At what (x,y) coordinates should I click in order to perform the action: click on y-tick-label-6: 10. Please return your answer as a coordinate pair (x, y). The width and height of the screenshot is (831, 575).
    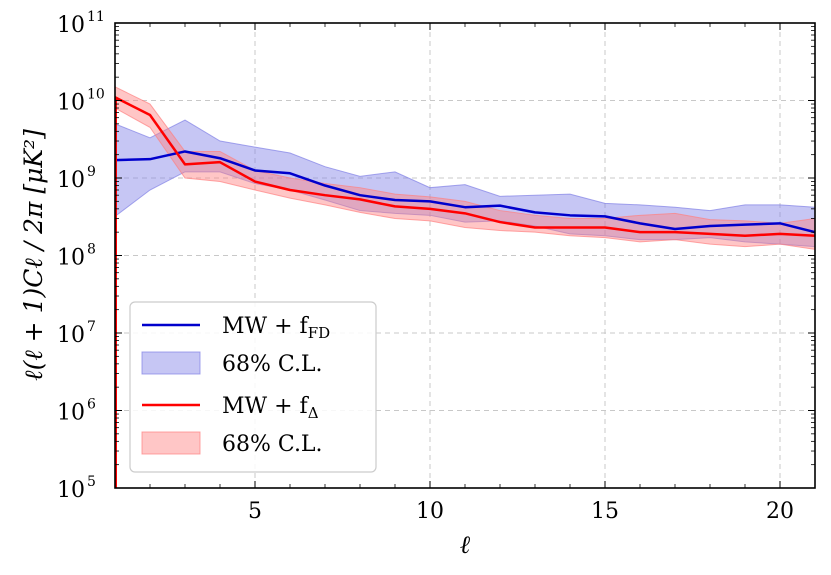
    Looking at the image, I should click on (71, 413).